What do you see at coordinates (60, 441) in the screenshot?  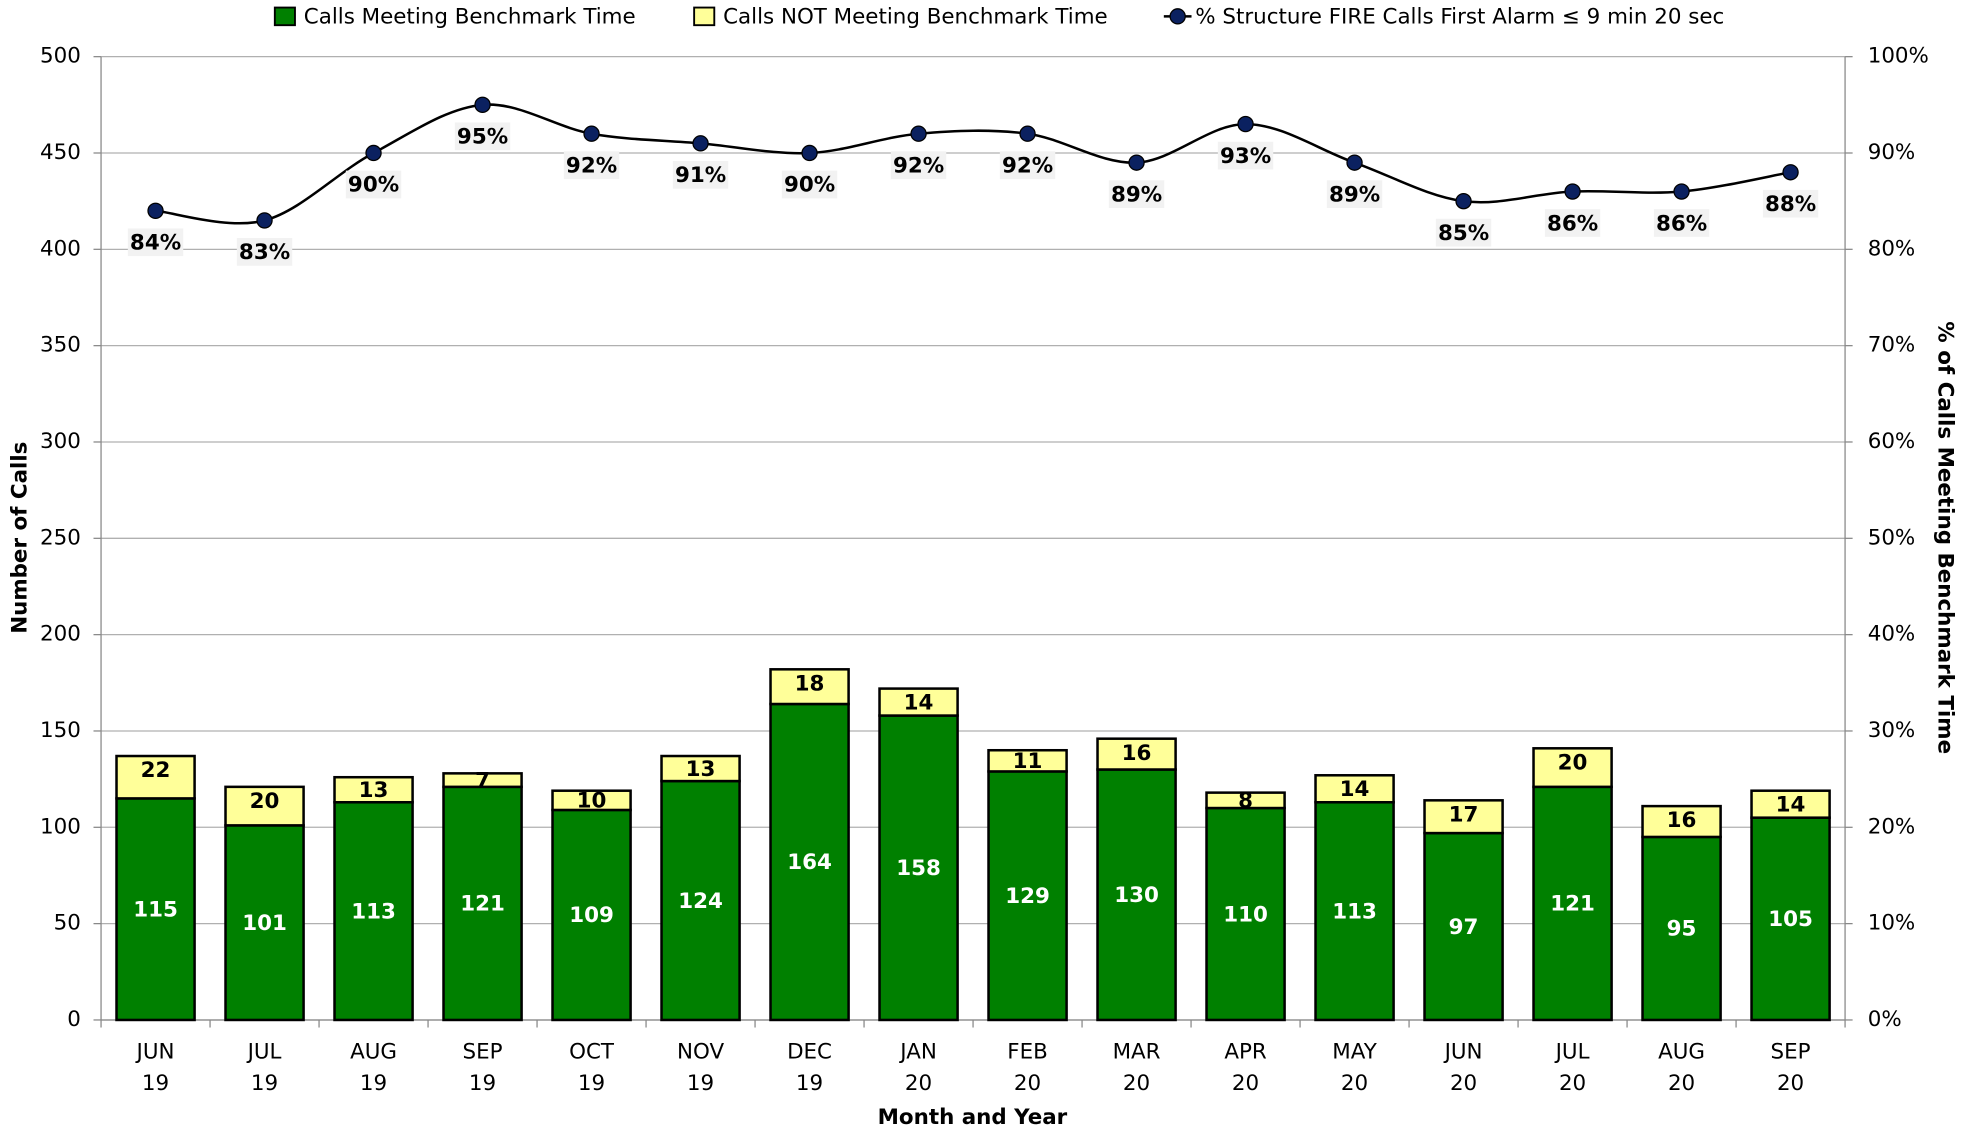 I see `y-tick-label: 300` at bounding box center [60, 441].